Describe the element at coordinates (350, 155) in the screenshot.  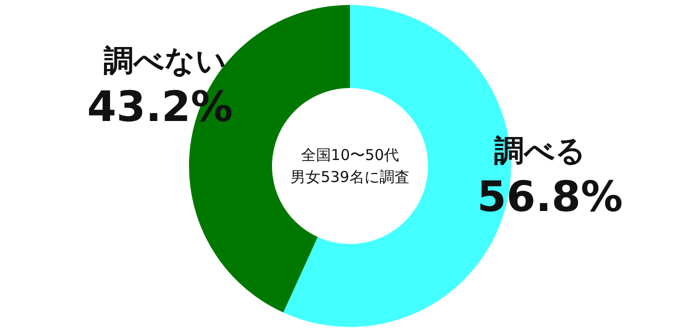
I see `text: 全国10〜50代` at that location.